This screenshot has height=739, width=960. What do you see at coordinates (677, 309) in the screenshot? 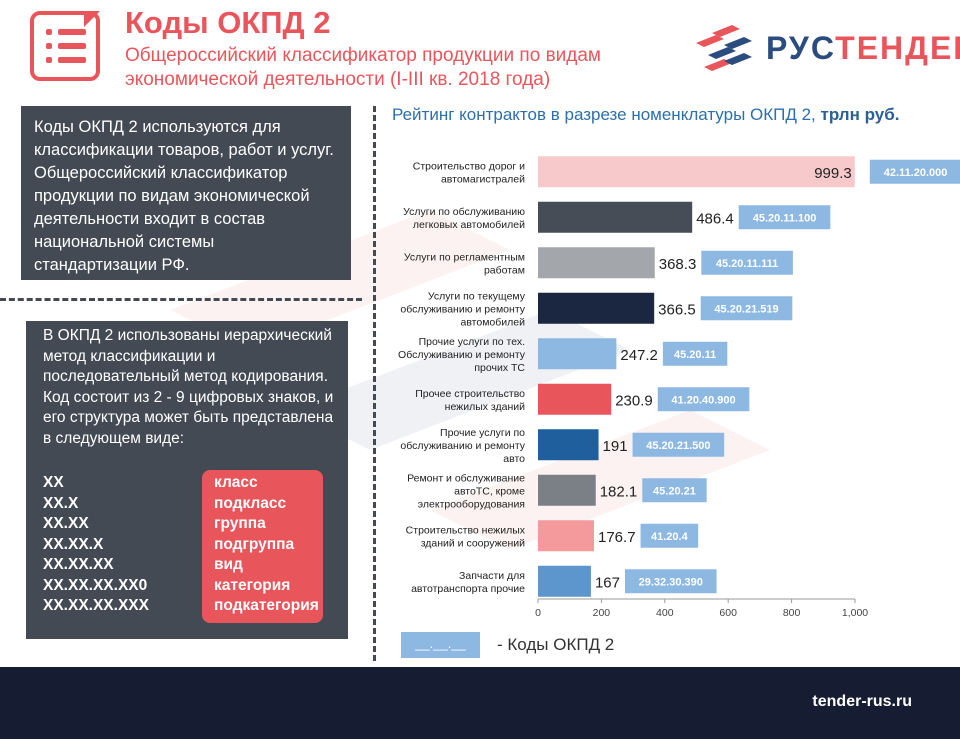
I see `value-label: 366.5` at bounding box center [677, 309].